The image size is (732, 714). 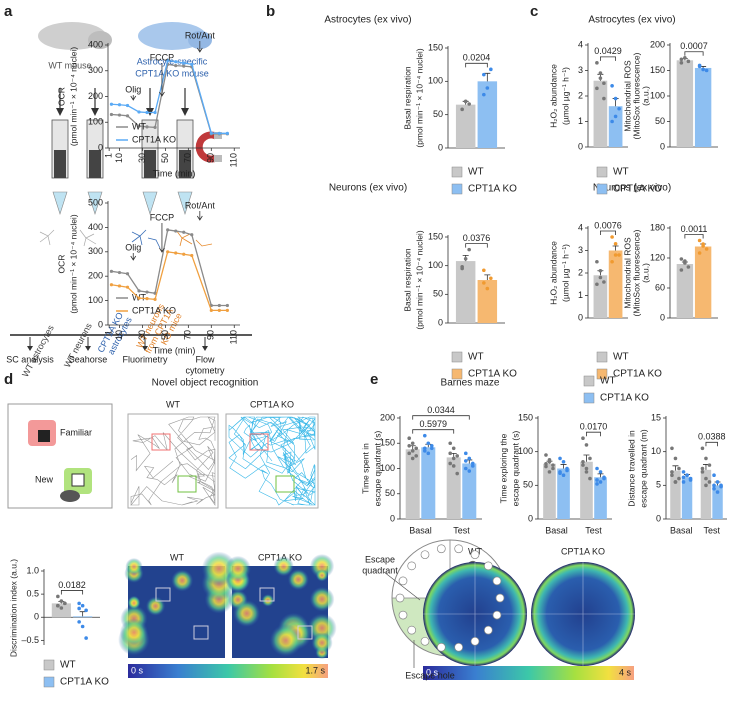 What do you see at coordinates (322, 643) in the screenshot?
I see `heat-blob` at bounding box center [322, 643].